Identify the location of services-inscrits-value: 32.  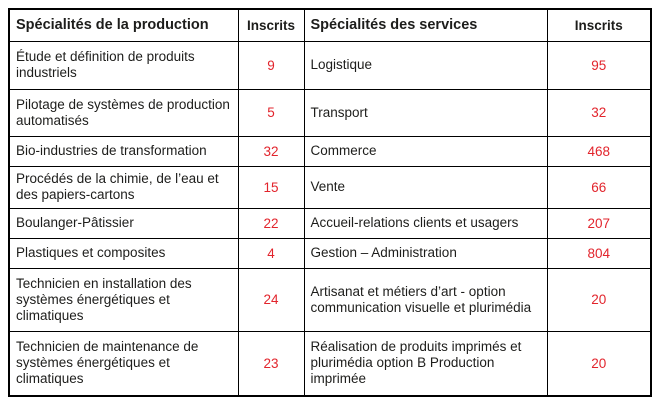
(599, 112).